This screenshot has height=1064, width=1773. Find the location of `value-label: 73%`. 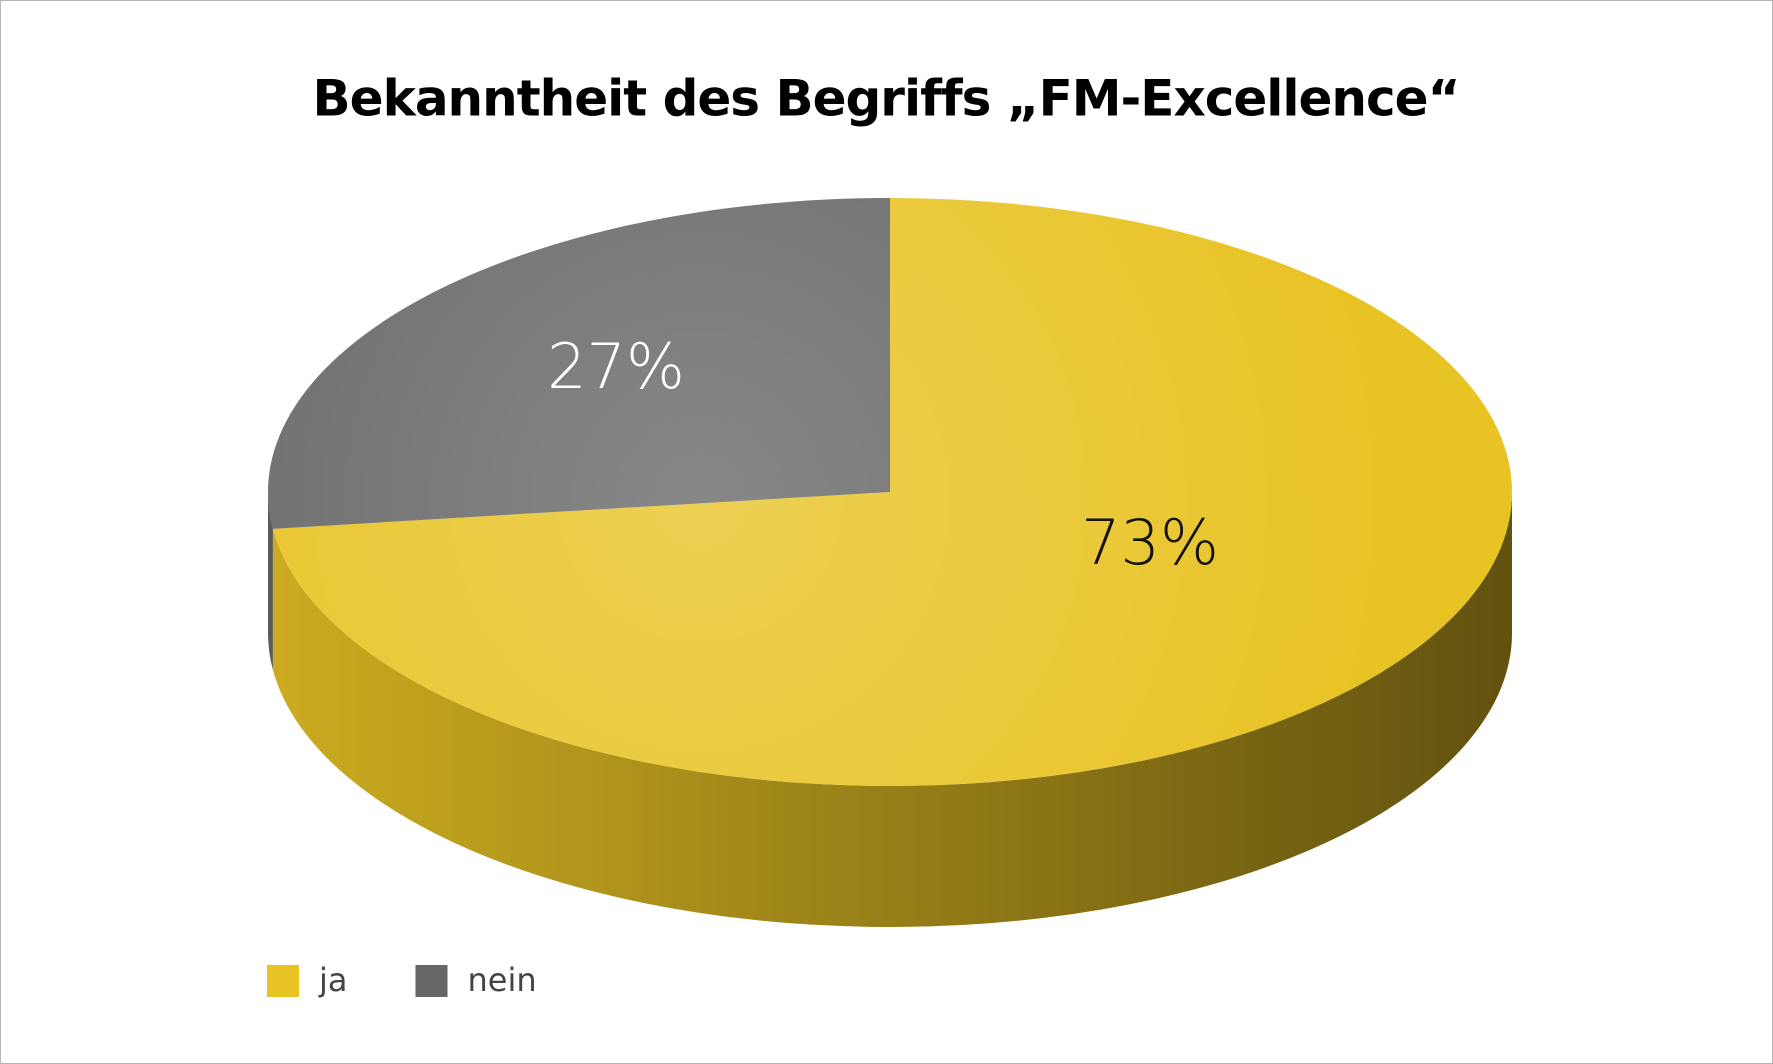

value-label: 73% is located at coordinates (1150, 542).